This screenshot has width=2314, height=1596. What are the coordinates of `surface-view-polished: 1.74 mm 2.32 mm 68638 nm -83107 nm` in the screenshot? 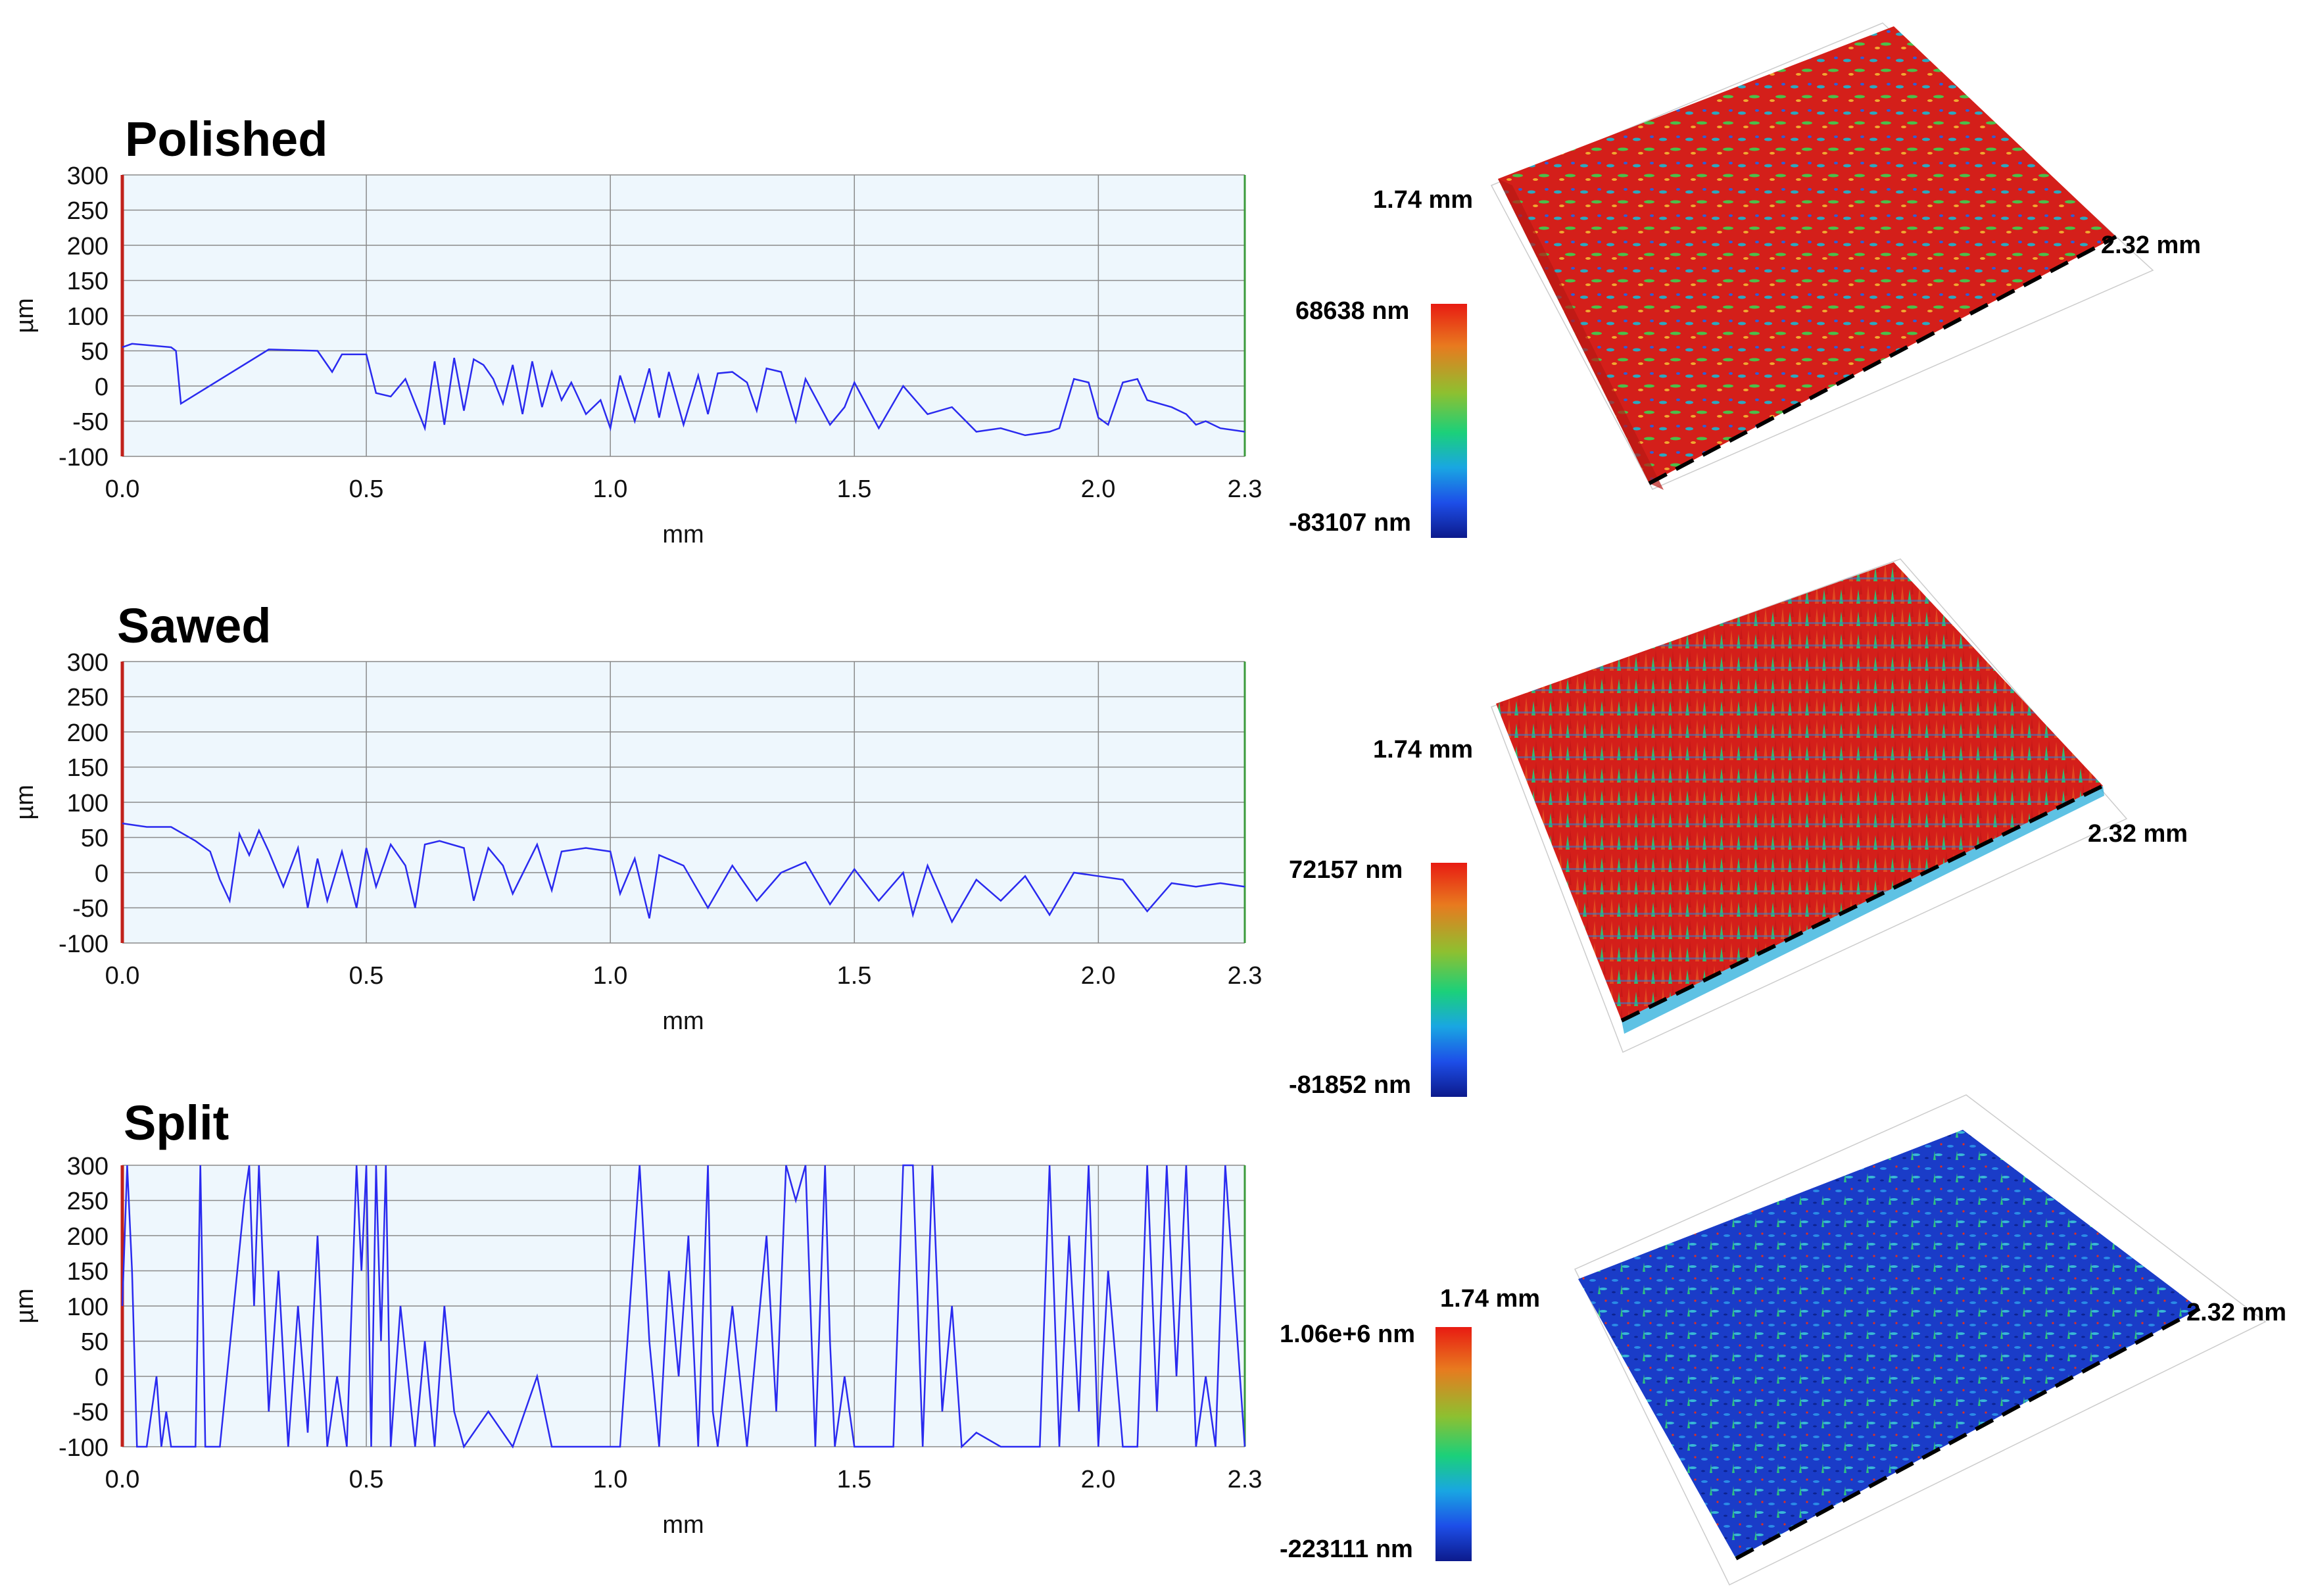 It's located at (1745, 280).